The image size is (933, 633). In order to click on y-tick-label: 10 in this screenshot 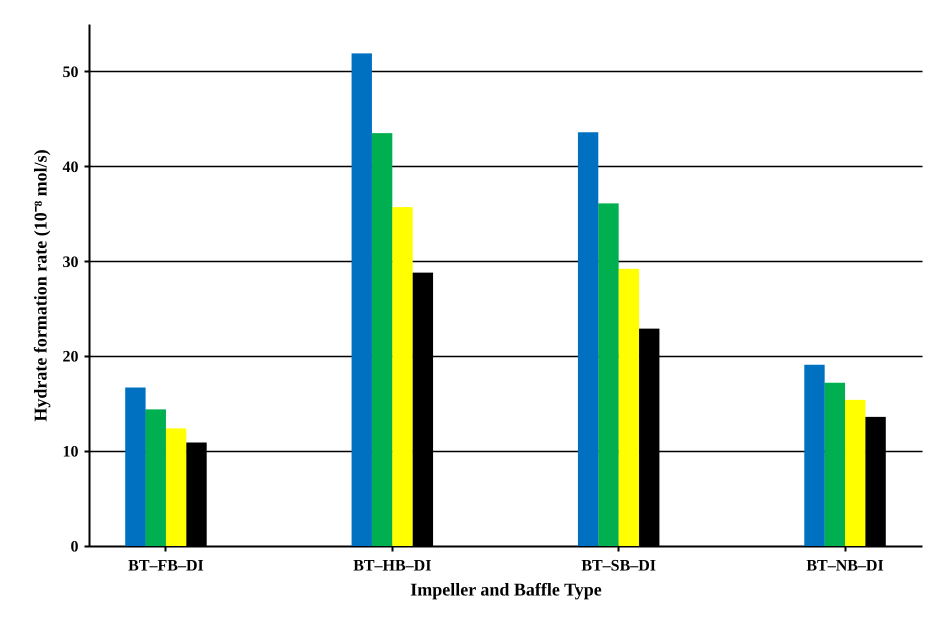, I will do `click(70, 452)`.